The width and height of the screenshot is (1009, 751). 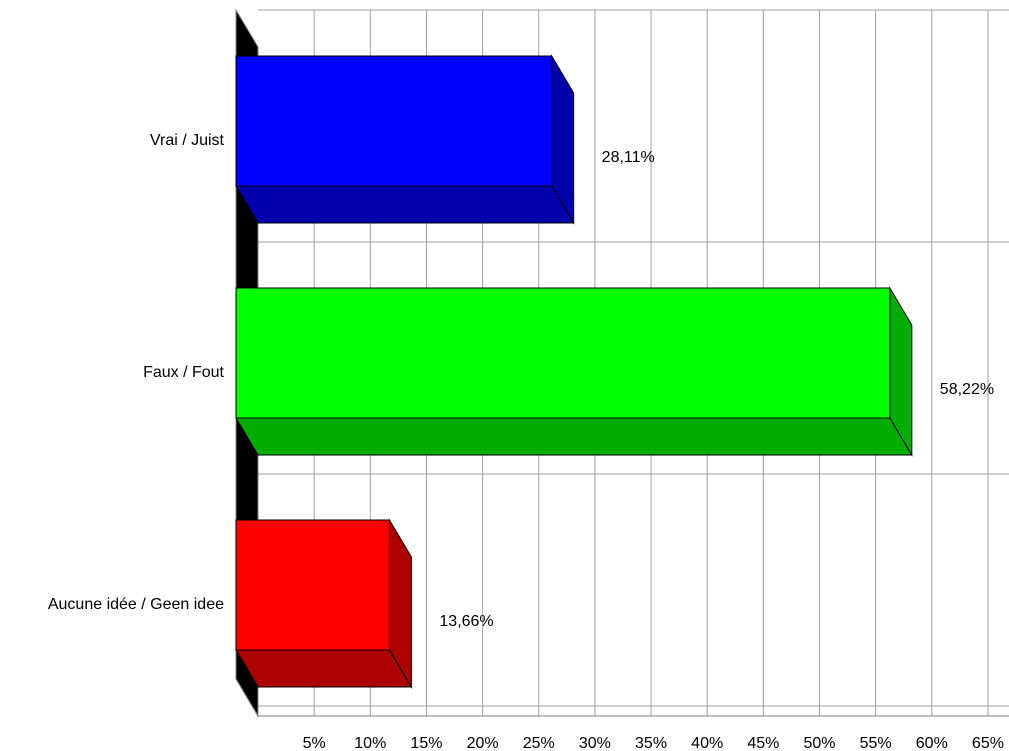 I want to click on floor-edge, so click(x=247, y=697).